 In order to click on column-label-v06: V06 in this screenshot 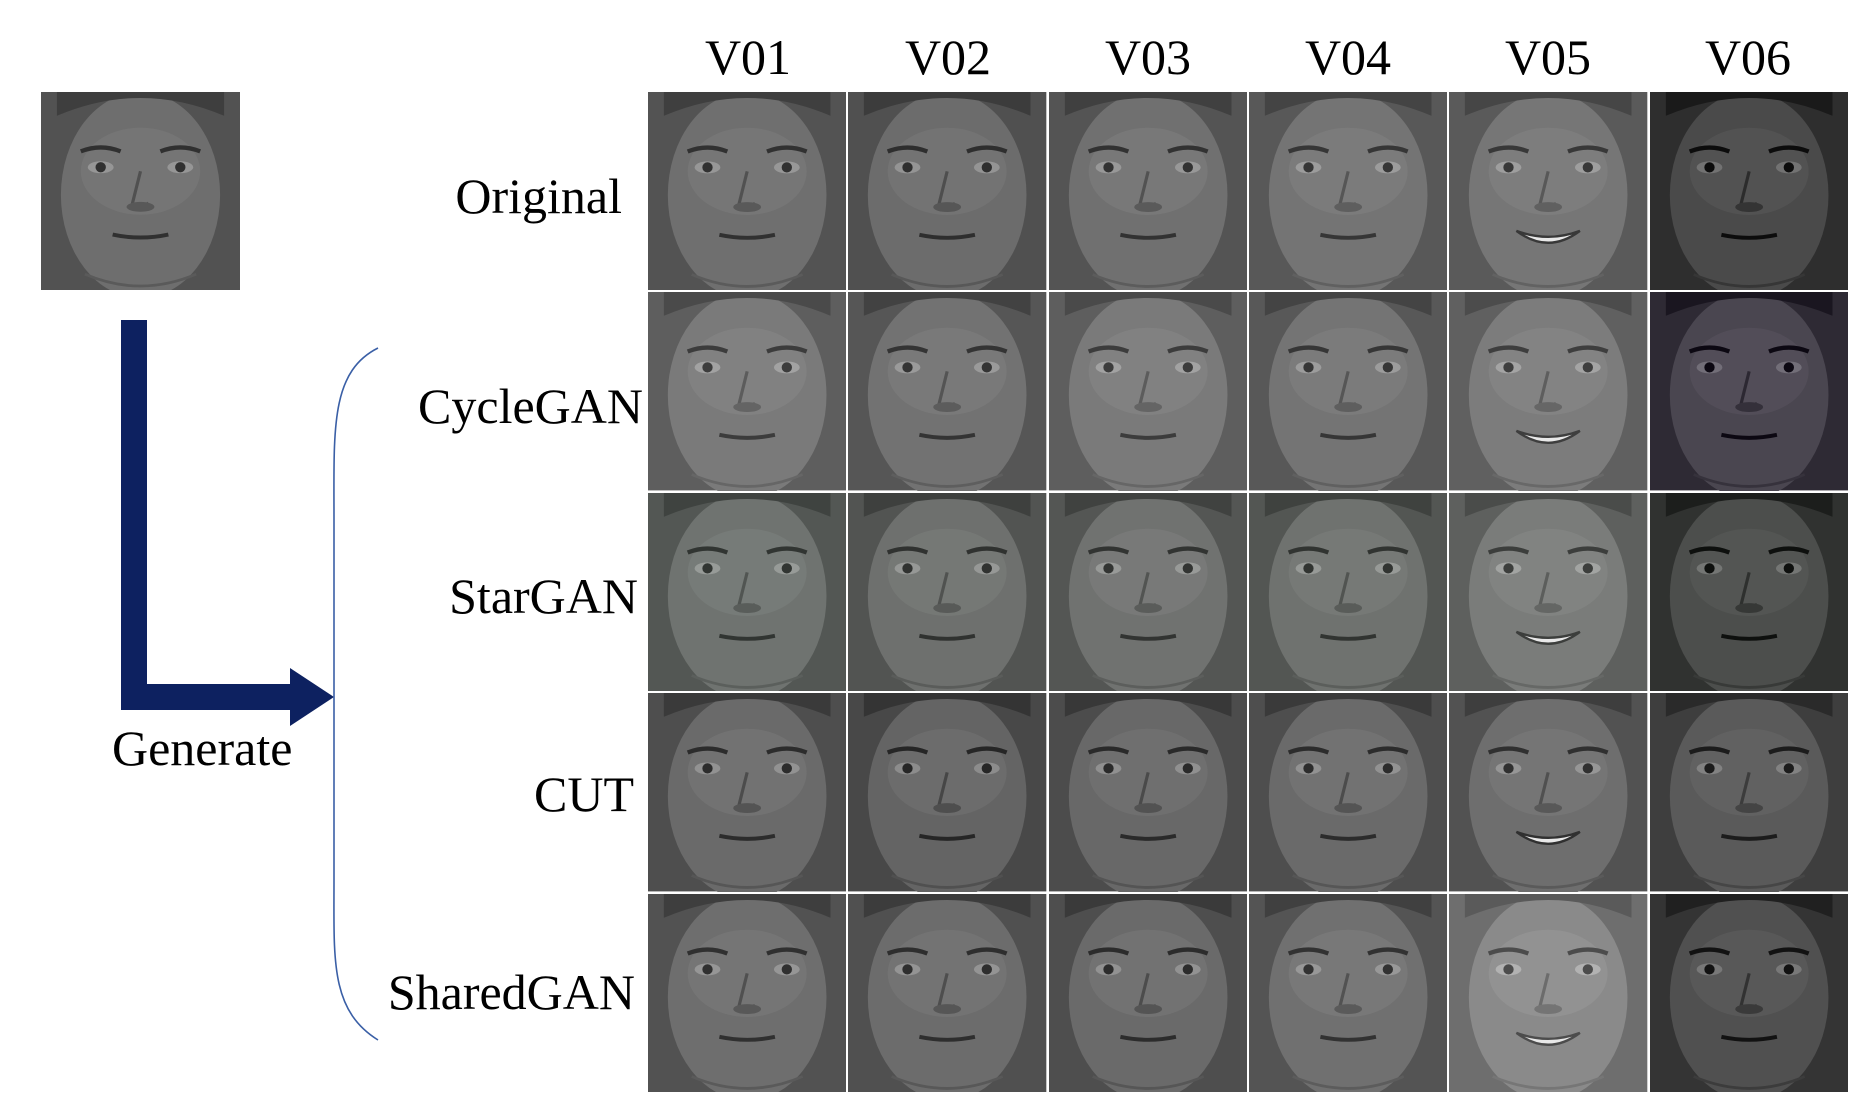, I will do `click(1748, 57)`.